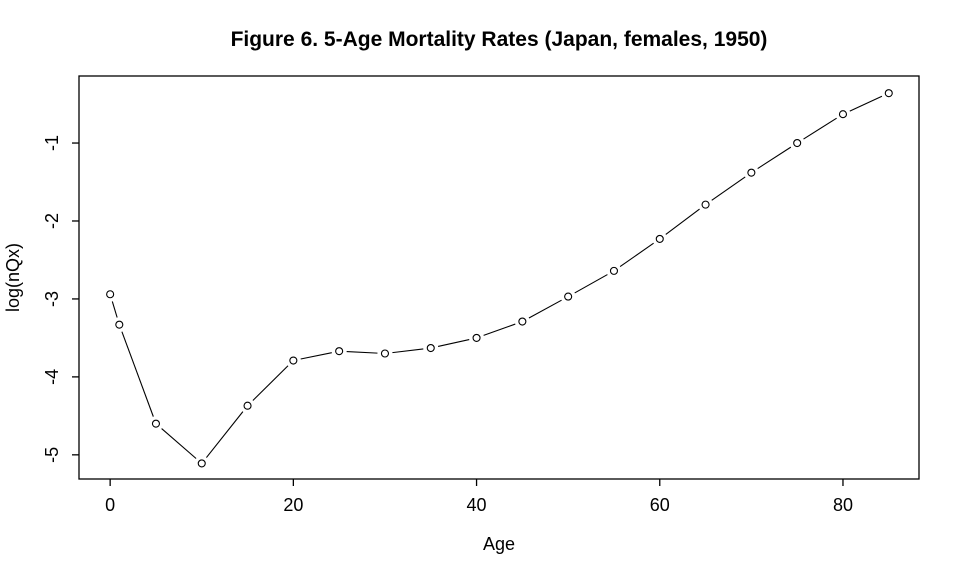 The height and width of the screenshot is (576, 960). What do you see at coordinates (52, 299) in the screenshot?
I see `y-tick-label: -3` at bounding box center [52, 299].